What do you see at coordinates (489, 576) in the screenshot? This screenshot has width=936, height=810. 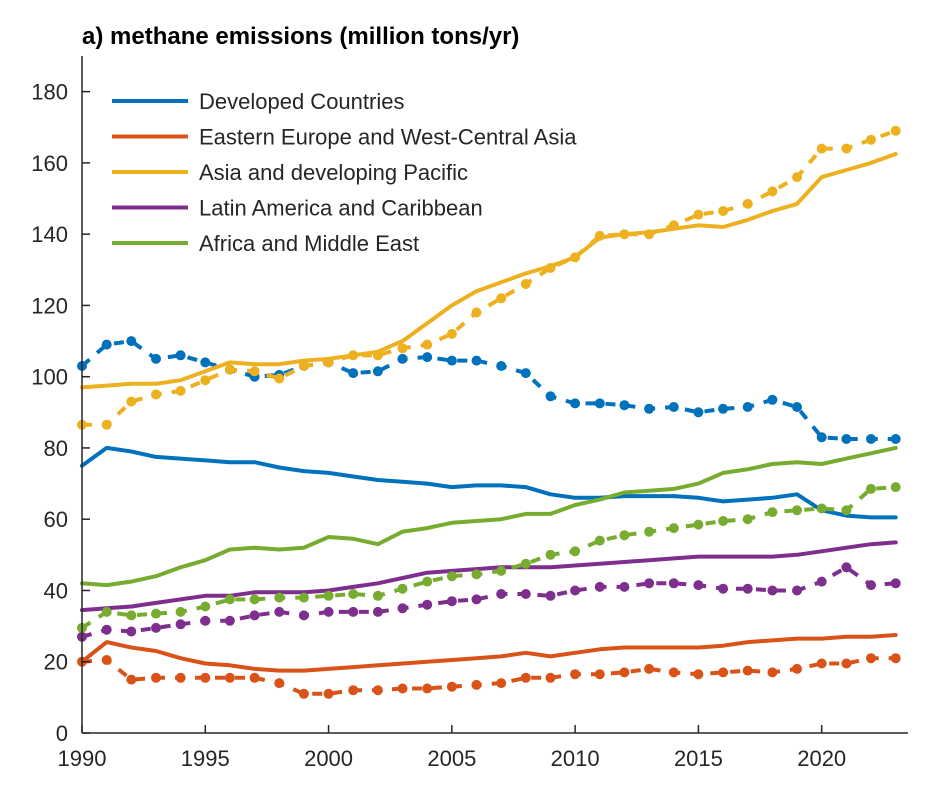 I see `series-4-solid-line` at bounding box center [489, 576].